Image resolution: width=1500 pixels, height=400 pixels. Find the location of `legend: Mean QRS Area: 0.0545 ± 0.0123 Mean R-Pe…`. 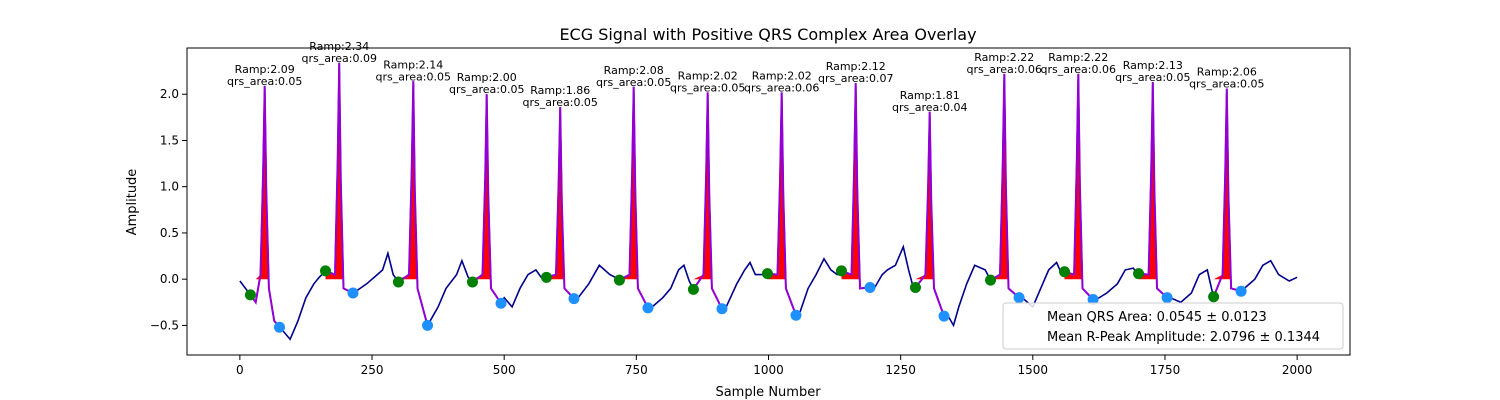

legend: Mean QRS Area: 0.0545 ± 0.0123 Mean R-Pe… is located at coordinates (1173, 326).